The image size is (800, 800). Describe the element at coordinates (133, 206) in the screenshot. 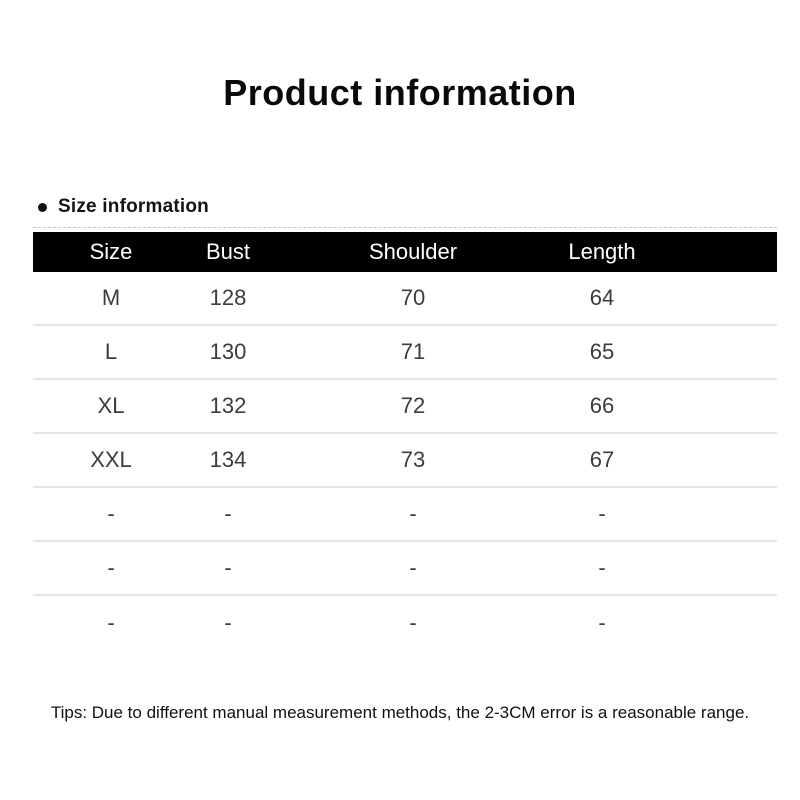

I see `section-label: Size information` at that location.